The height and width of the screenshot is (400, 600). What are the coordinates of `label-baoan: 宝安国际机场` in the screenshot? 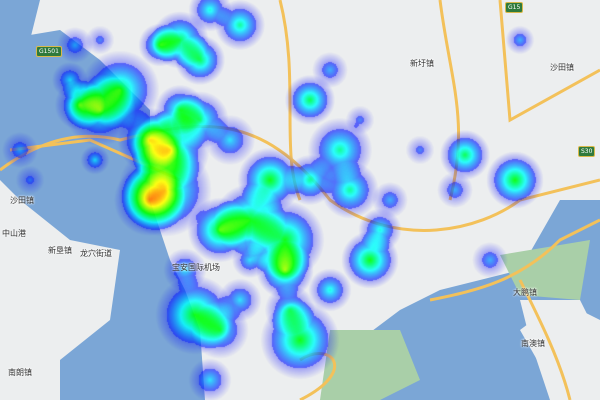 It's located at (196, 267).